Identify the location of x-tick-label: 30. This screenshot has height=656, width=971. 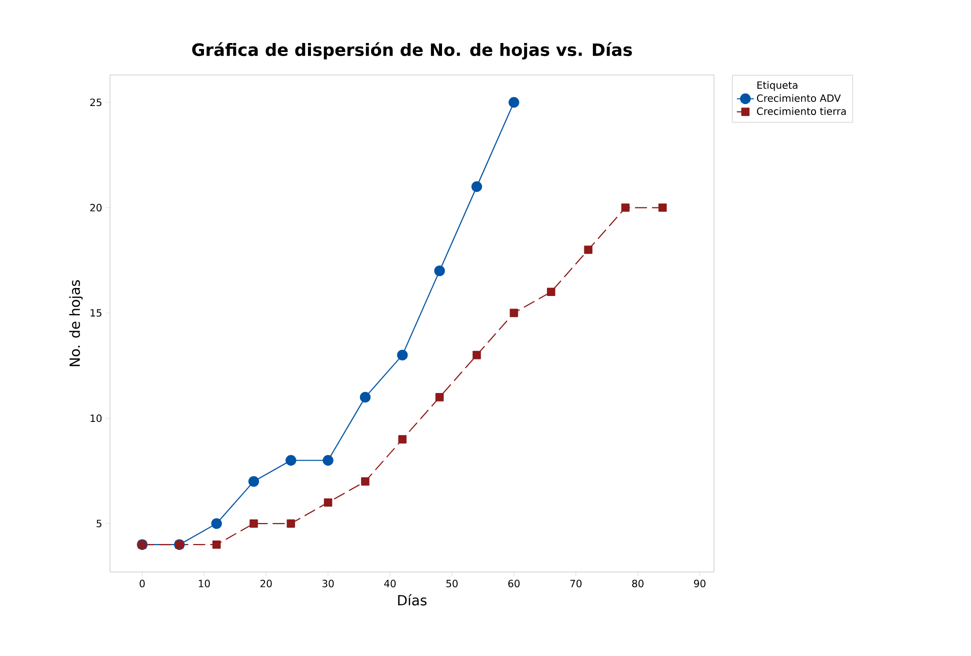
(328, 584).